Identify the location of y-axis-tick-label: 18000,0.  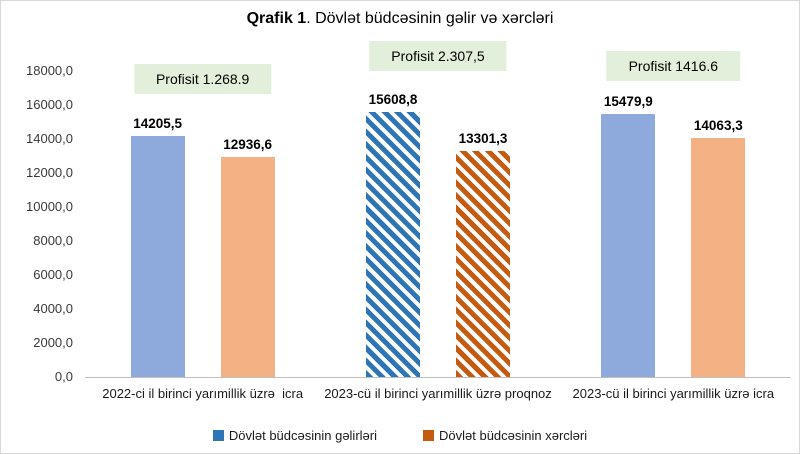
(49, 70).